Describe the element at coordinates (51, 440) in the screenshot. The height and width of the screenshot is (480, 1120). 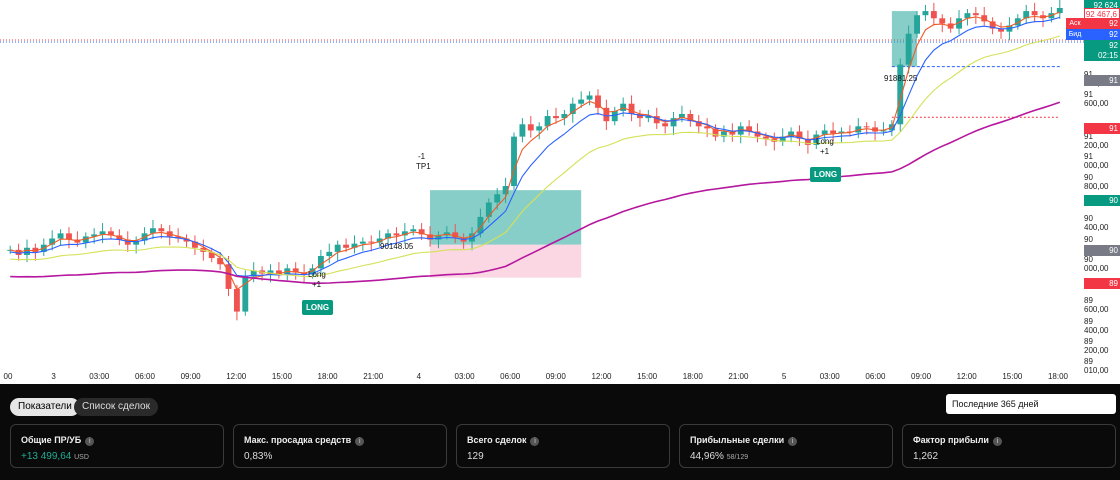
I see `metric-title: Общие ПР/УБ` at that location.